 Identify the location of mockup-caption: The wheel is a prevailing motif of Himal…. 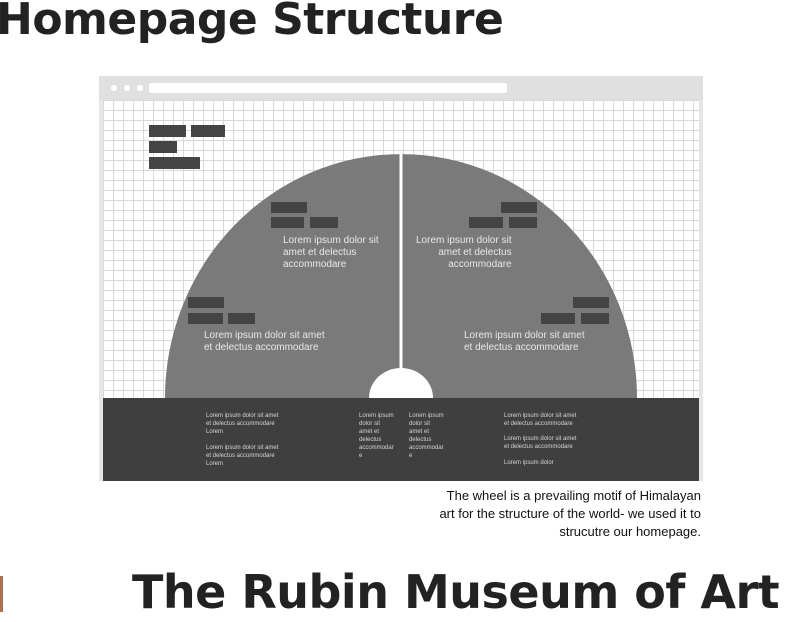
(570, 513).